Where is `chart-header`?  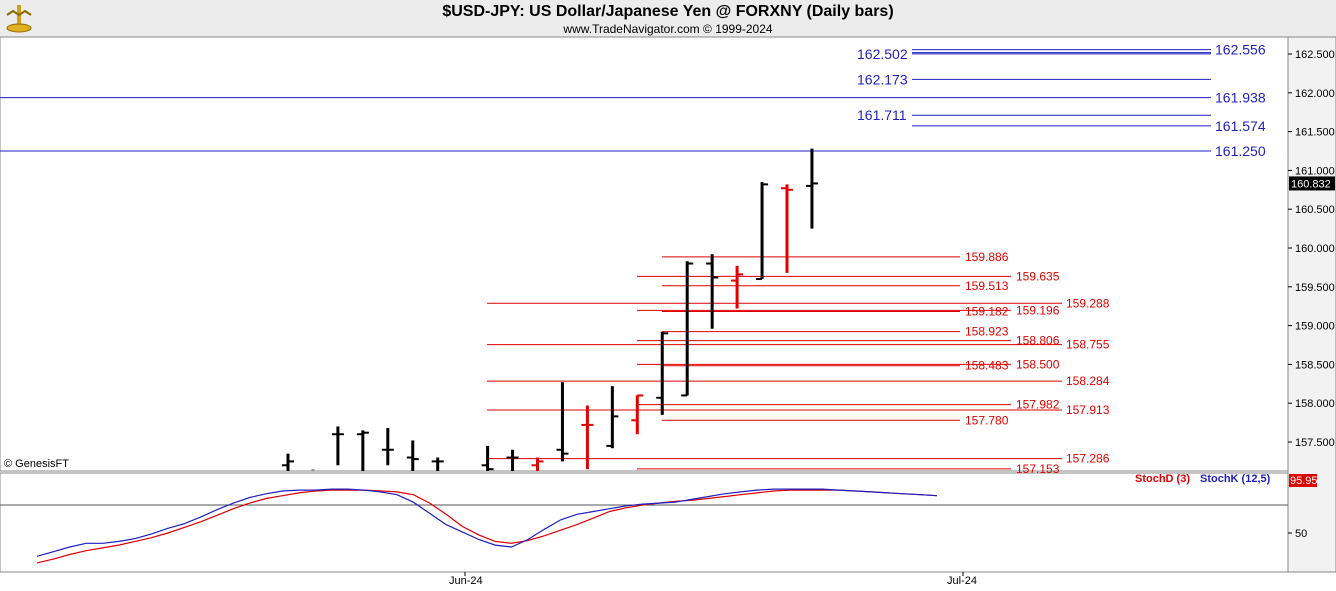
chart-header is located at coordinates (668, 18).